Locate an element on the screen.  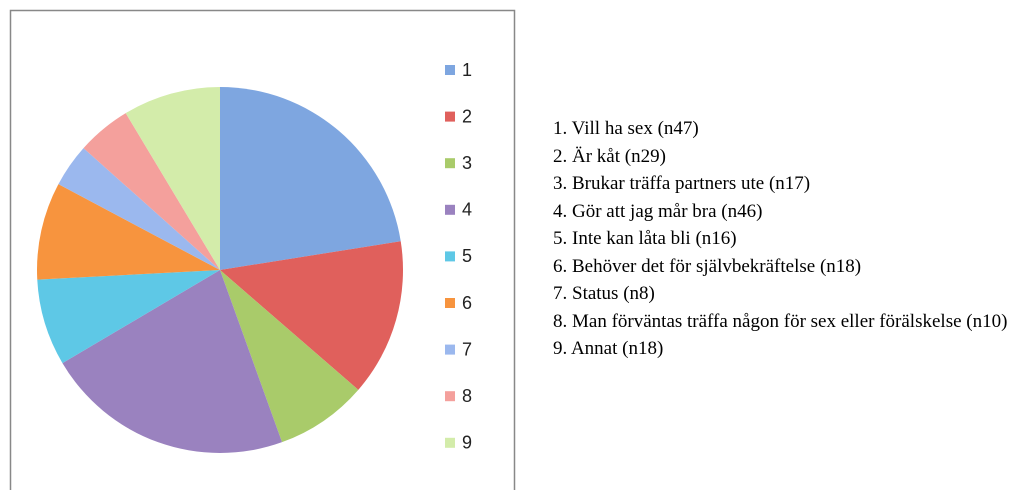
note-item: 7. Status (n8) is located at coordinates (604, 293).